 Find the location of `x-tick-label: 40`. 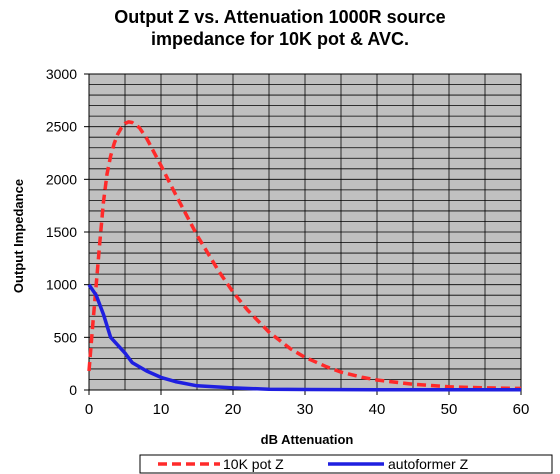

x-tick-label: 40 is located at coordinates (377, 409).